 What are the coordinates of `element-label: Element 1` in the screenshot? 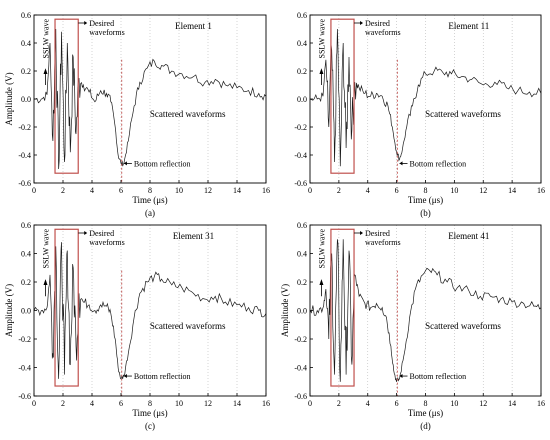 It's located at (193, 26).